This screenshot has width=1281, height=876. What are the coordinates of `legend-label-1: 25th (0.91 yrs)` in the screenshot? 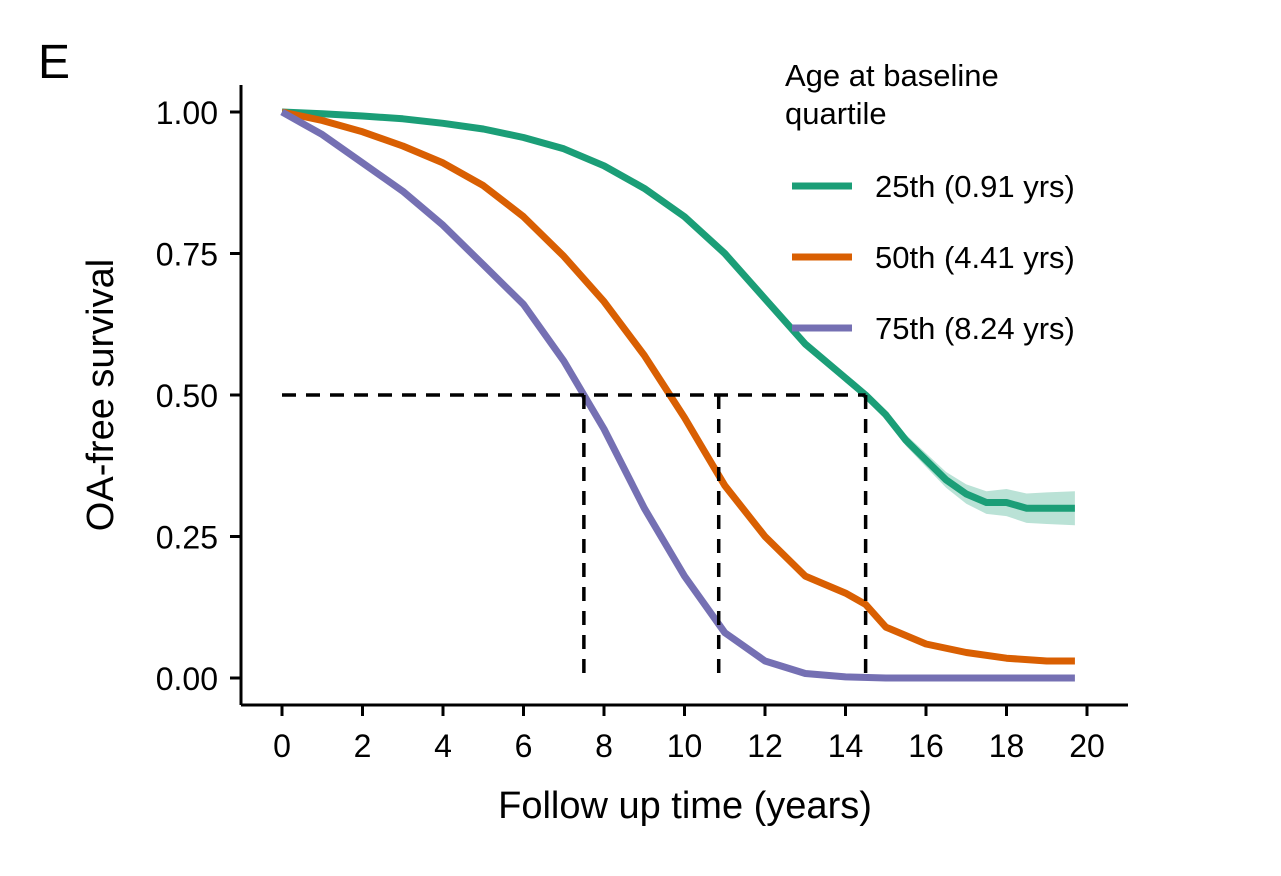 It's located at (975, 186).